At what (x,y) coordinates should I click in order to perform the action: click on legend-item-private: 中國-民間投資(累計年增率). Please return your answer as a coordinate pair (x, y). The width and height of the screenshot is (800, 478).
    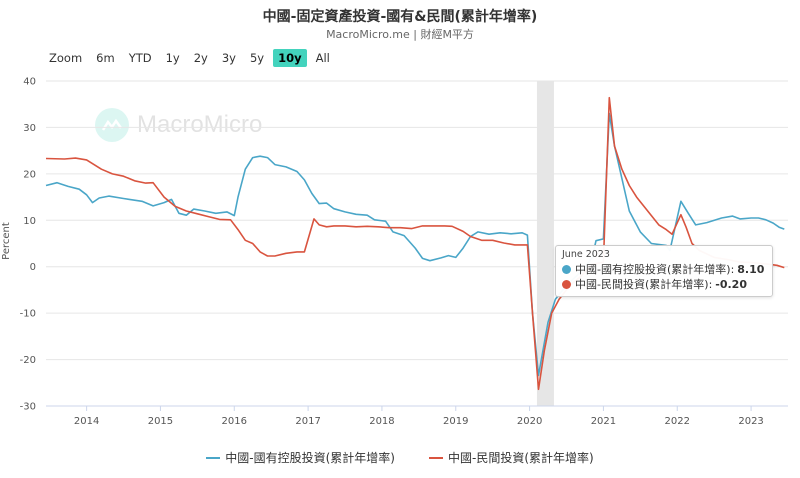
    Looking at the image, I should click on (511, 457).